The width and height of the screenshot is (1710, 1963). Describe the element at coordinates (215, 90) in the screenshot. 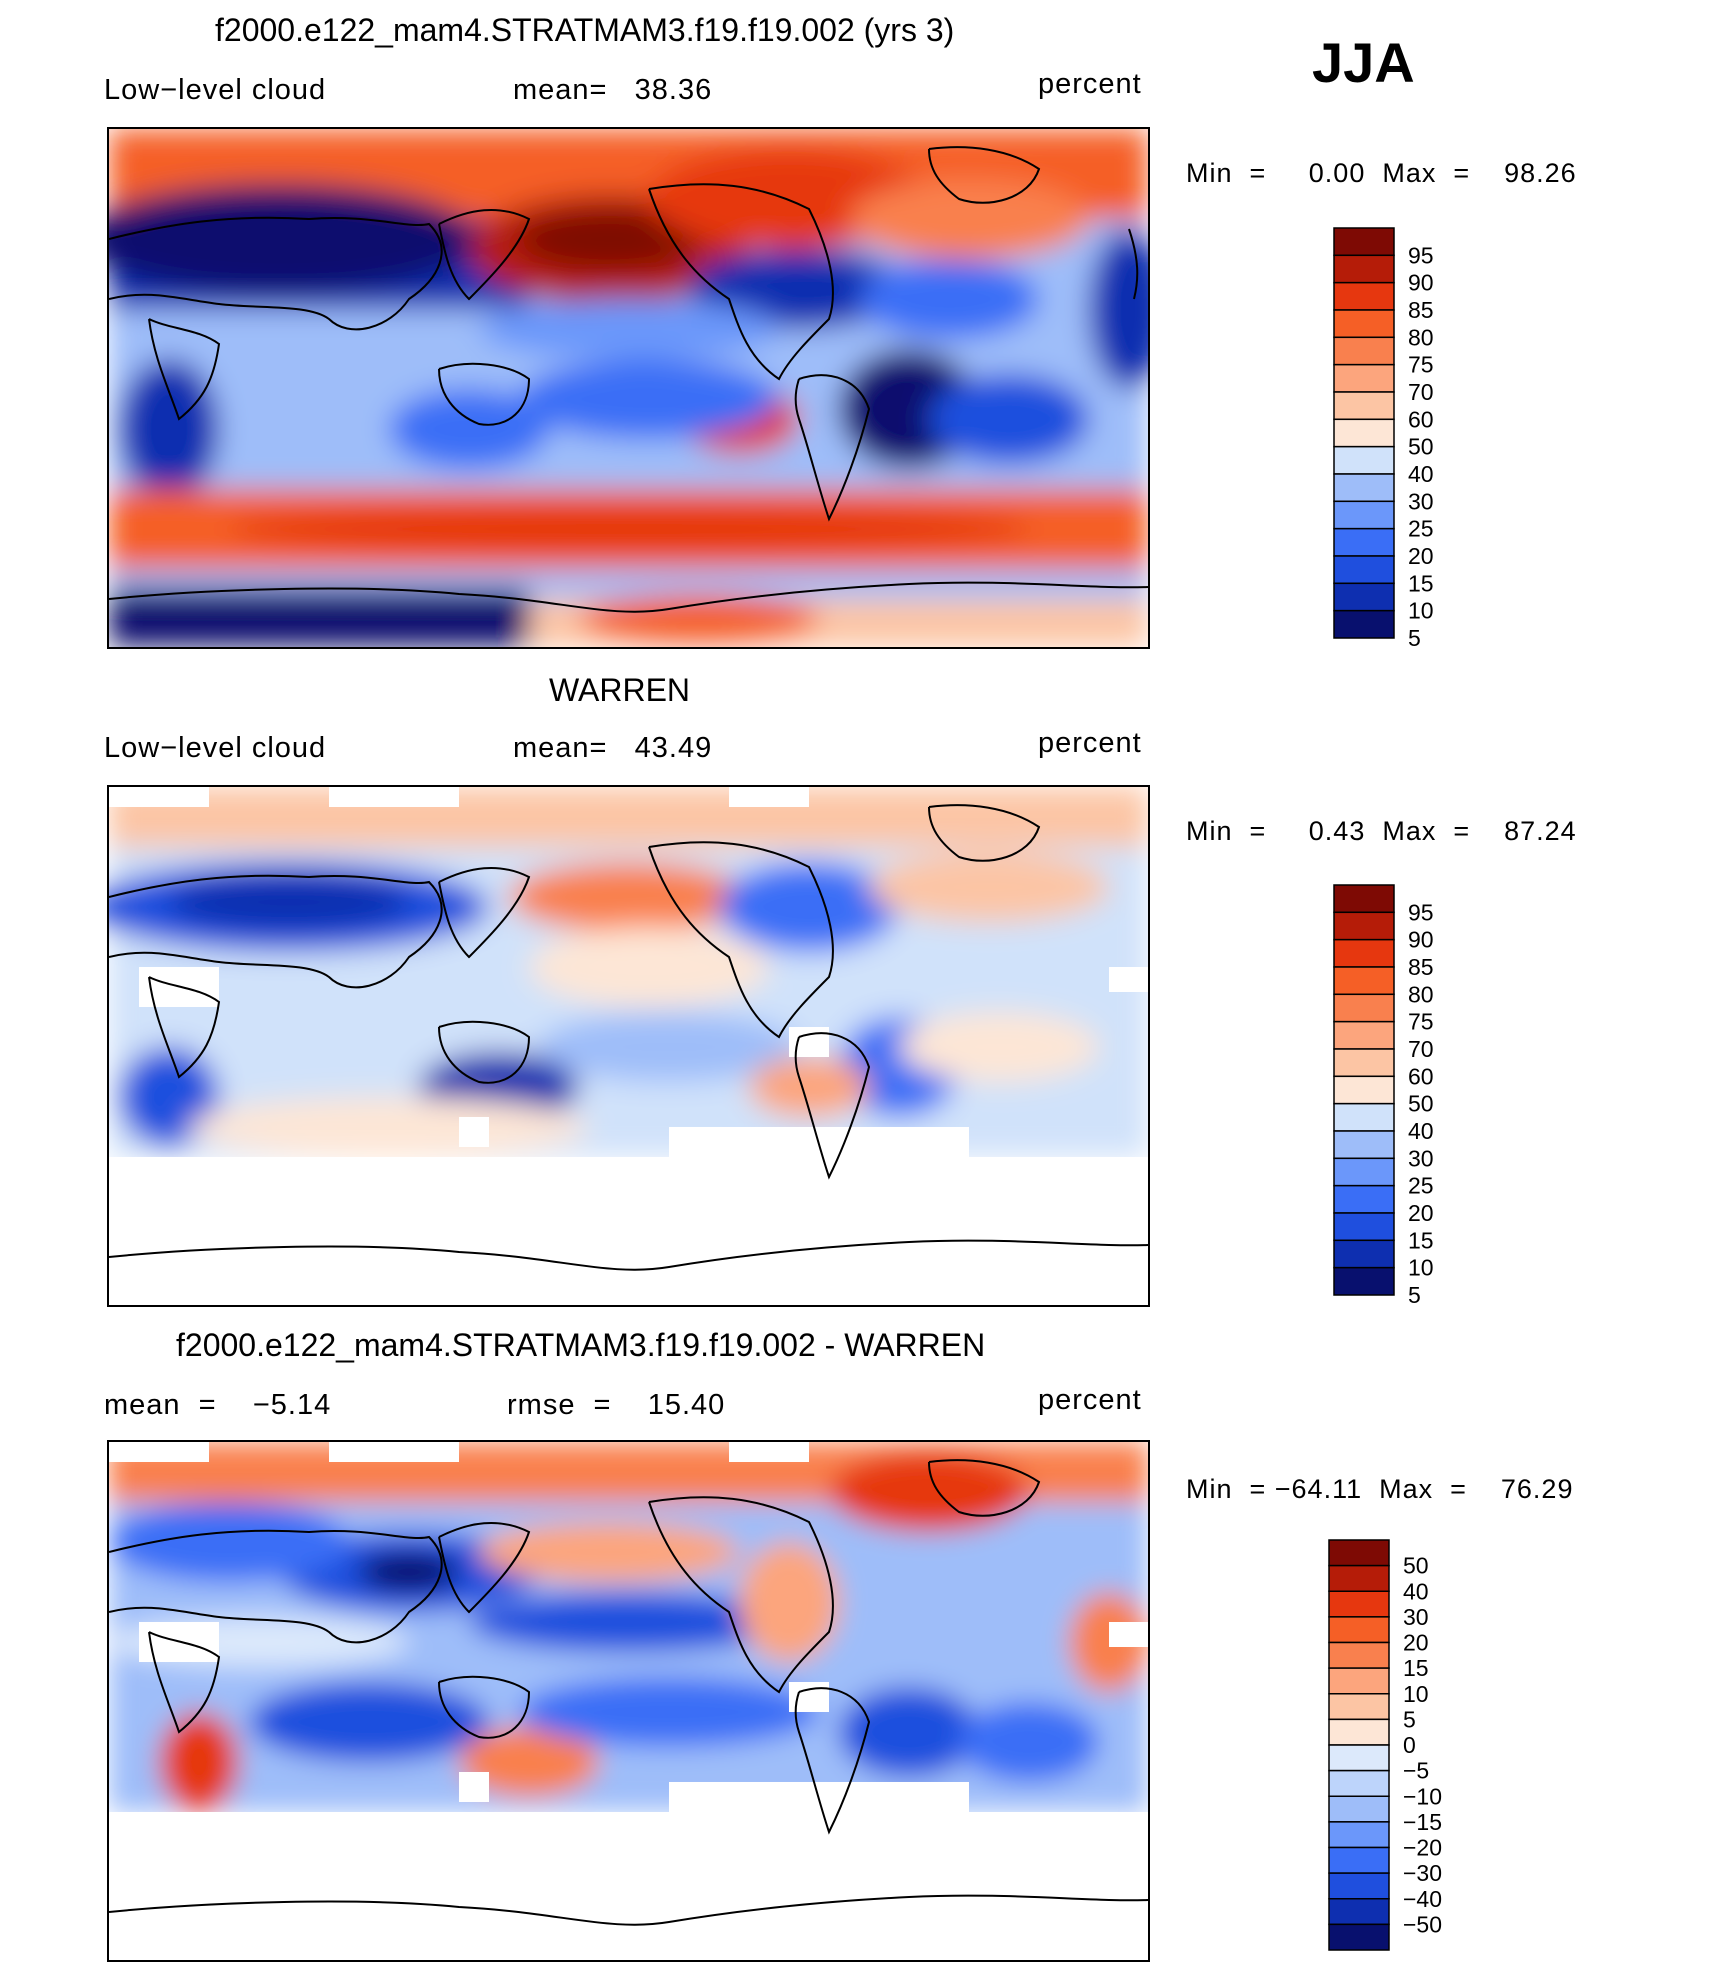

I see `panel1-variable-label: Low−level cloud` at that location.